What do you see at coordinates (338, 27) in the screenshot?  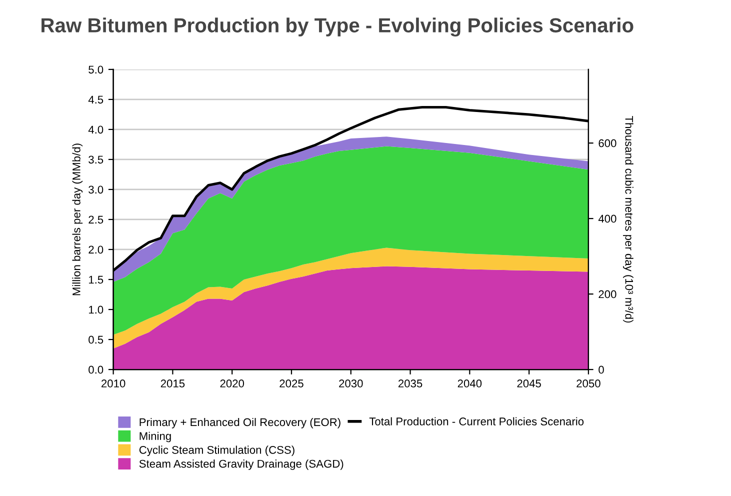 I see `chart-title: Raw Bitumen Production by Type - Evolving Policies Scenario` at bounding box center [338, 27].